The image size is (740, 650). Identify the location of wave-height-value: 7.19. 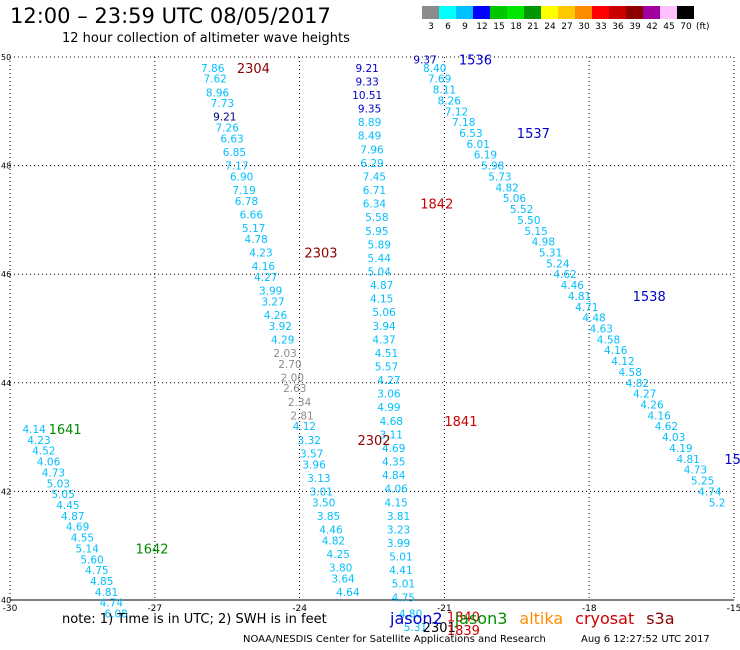
(243, 191).